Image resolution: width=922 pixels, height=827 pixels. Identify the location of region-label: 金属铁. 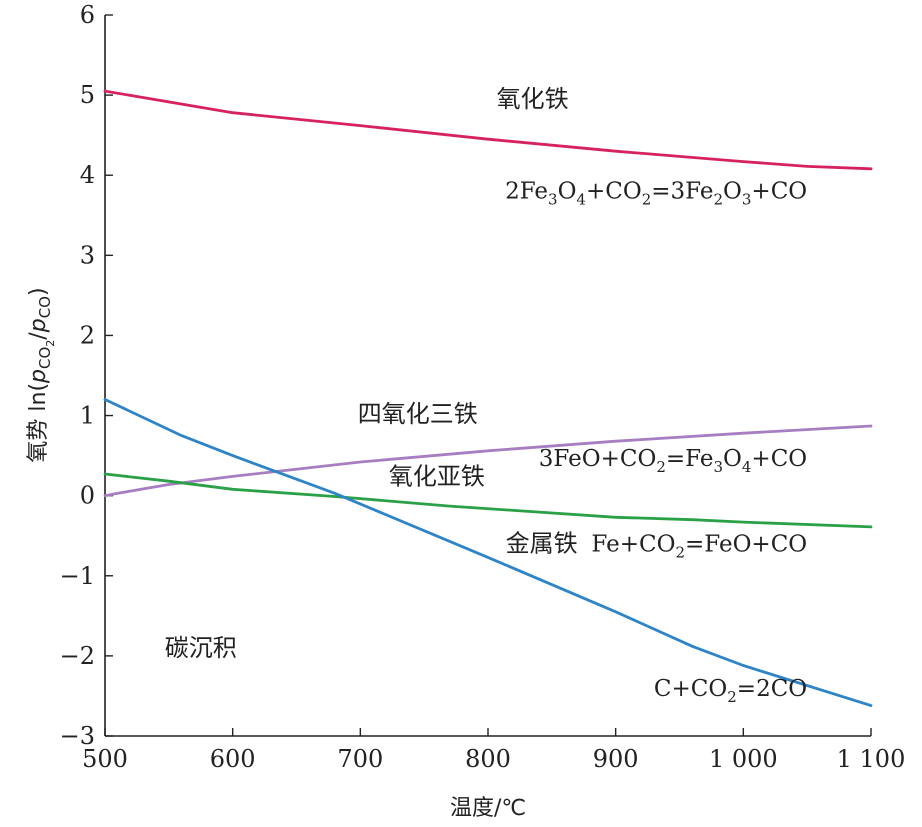
(542, 544).